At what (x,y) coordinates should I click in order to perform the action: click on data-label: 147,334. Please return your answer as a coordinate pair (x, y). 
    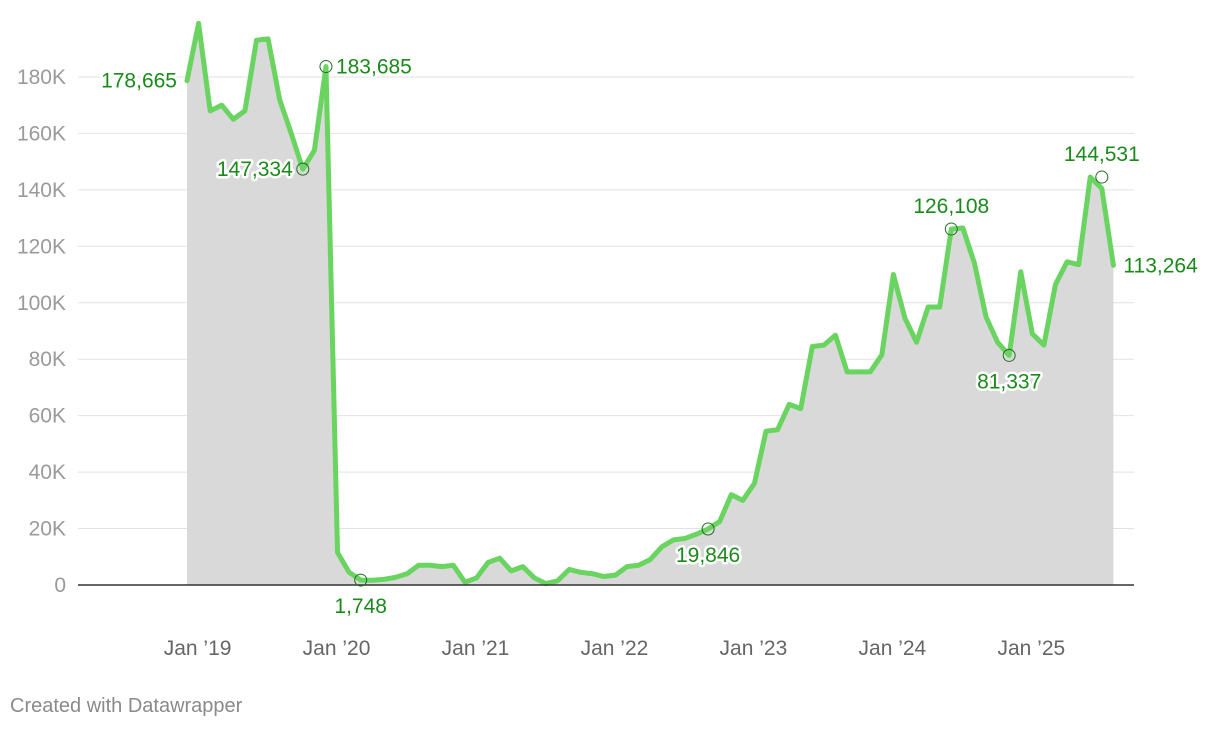
    Looking at the image, I should click on (255, 169).